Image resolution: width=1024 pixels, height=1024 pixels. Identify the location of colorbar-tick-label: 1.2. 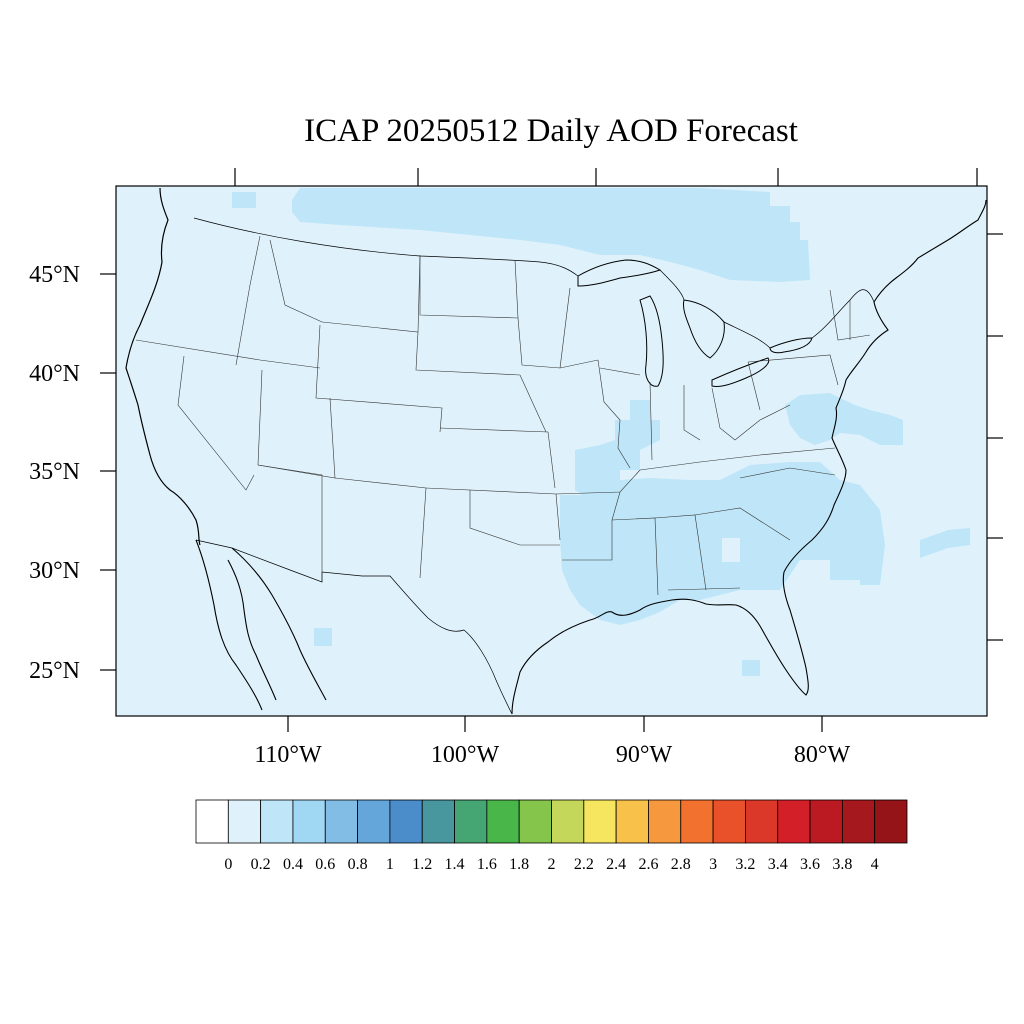
(422, 864).